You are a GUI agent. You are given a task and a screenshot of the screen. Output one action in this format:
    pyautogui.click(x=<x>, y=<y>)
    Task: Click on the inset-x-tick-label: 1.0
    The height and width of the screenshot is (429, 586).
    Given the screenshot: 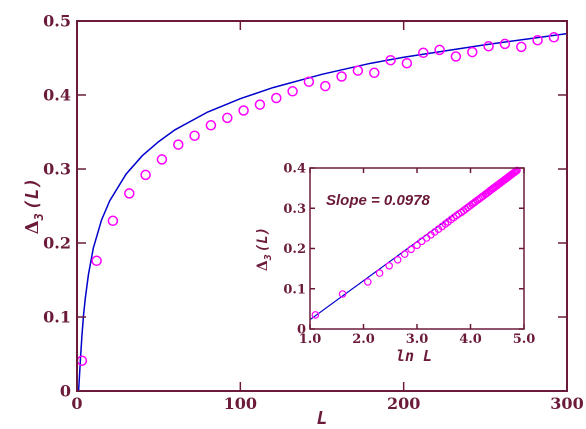 What is the action you would take?
    pyautogui.click(x=310, y=339)
    